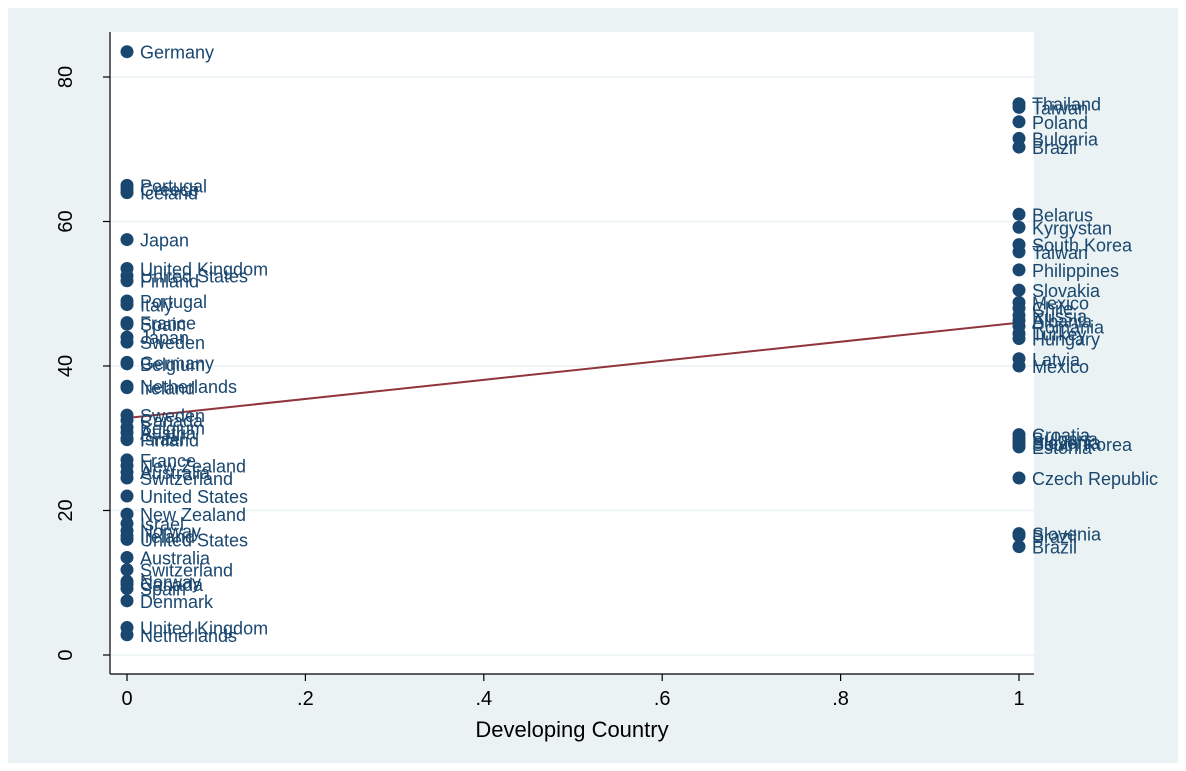 This screenshot has width=1186, height=771. What do you see at coordinates (156, 306) in the screenshot?
I see `data-point-label: Italy` at bounding box center [156, 306].